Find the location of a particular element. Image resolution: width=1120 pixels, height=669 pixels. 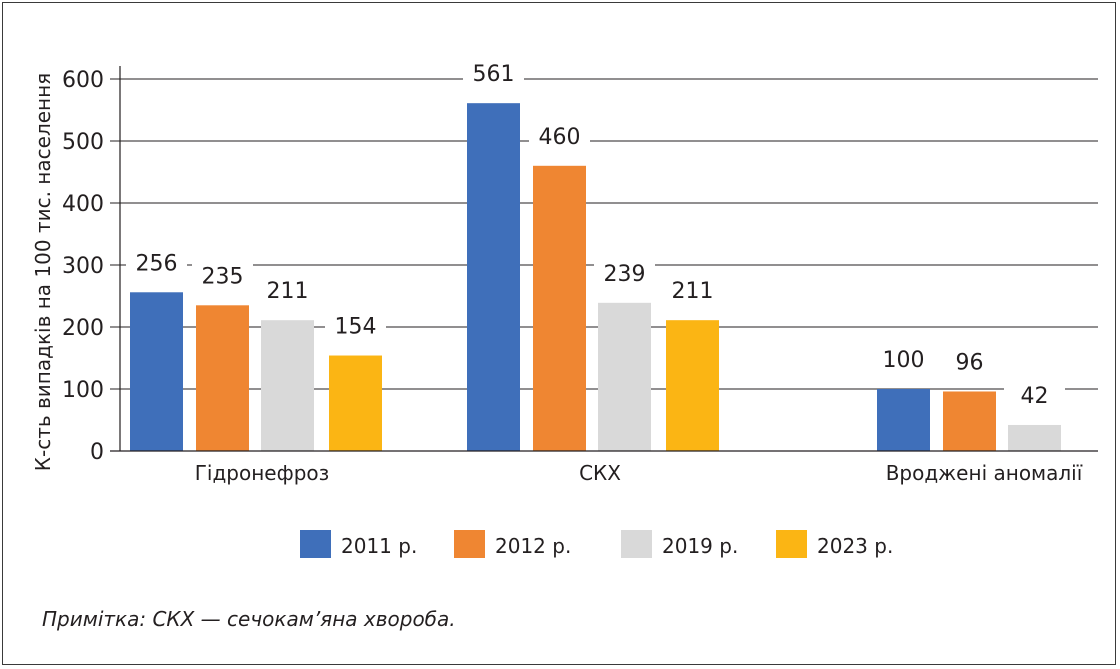

y-tick-label: 200 is located at coordinates (83, 328).